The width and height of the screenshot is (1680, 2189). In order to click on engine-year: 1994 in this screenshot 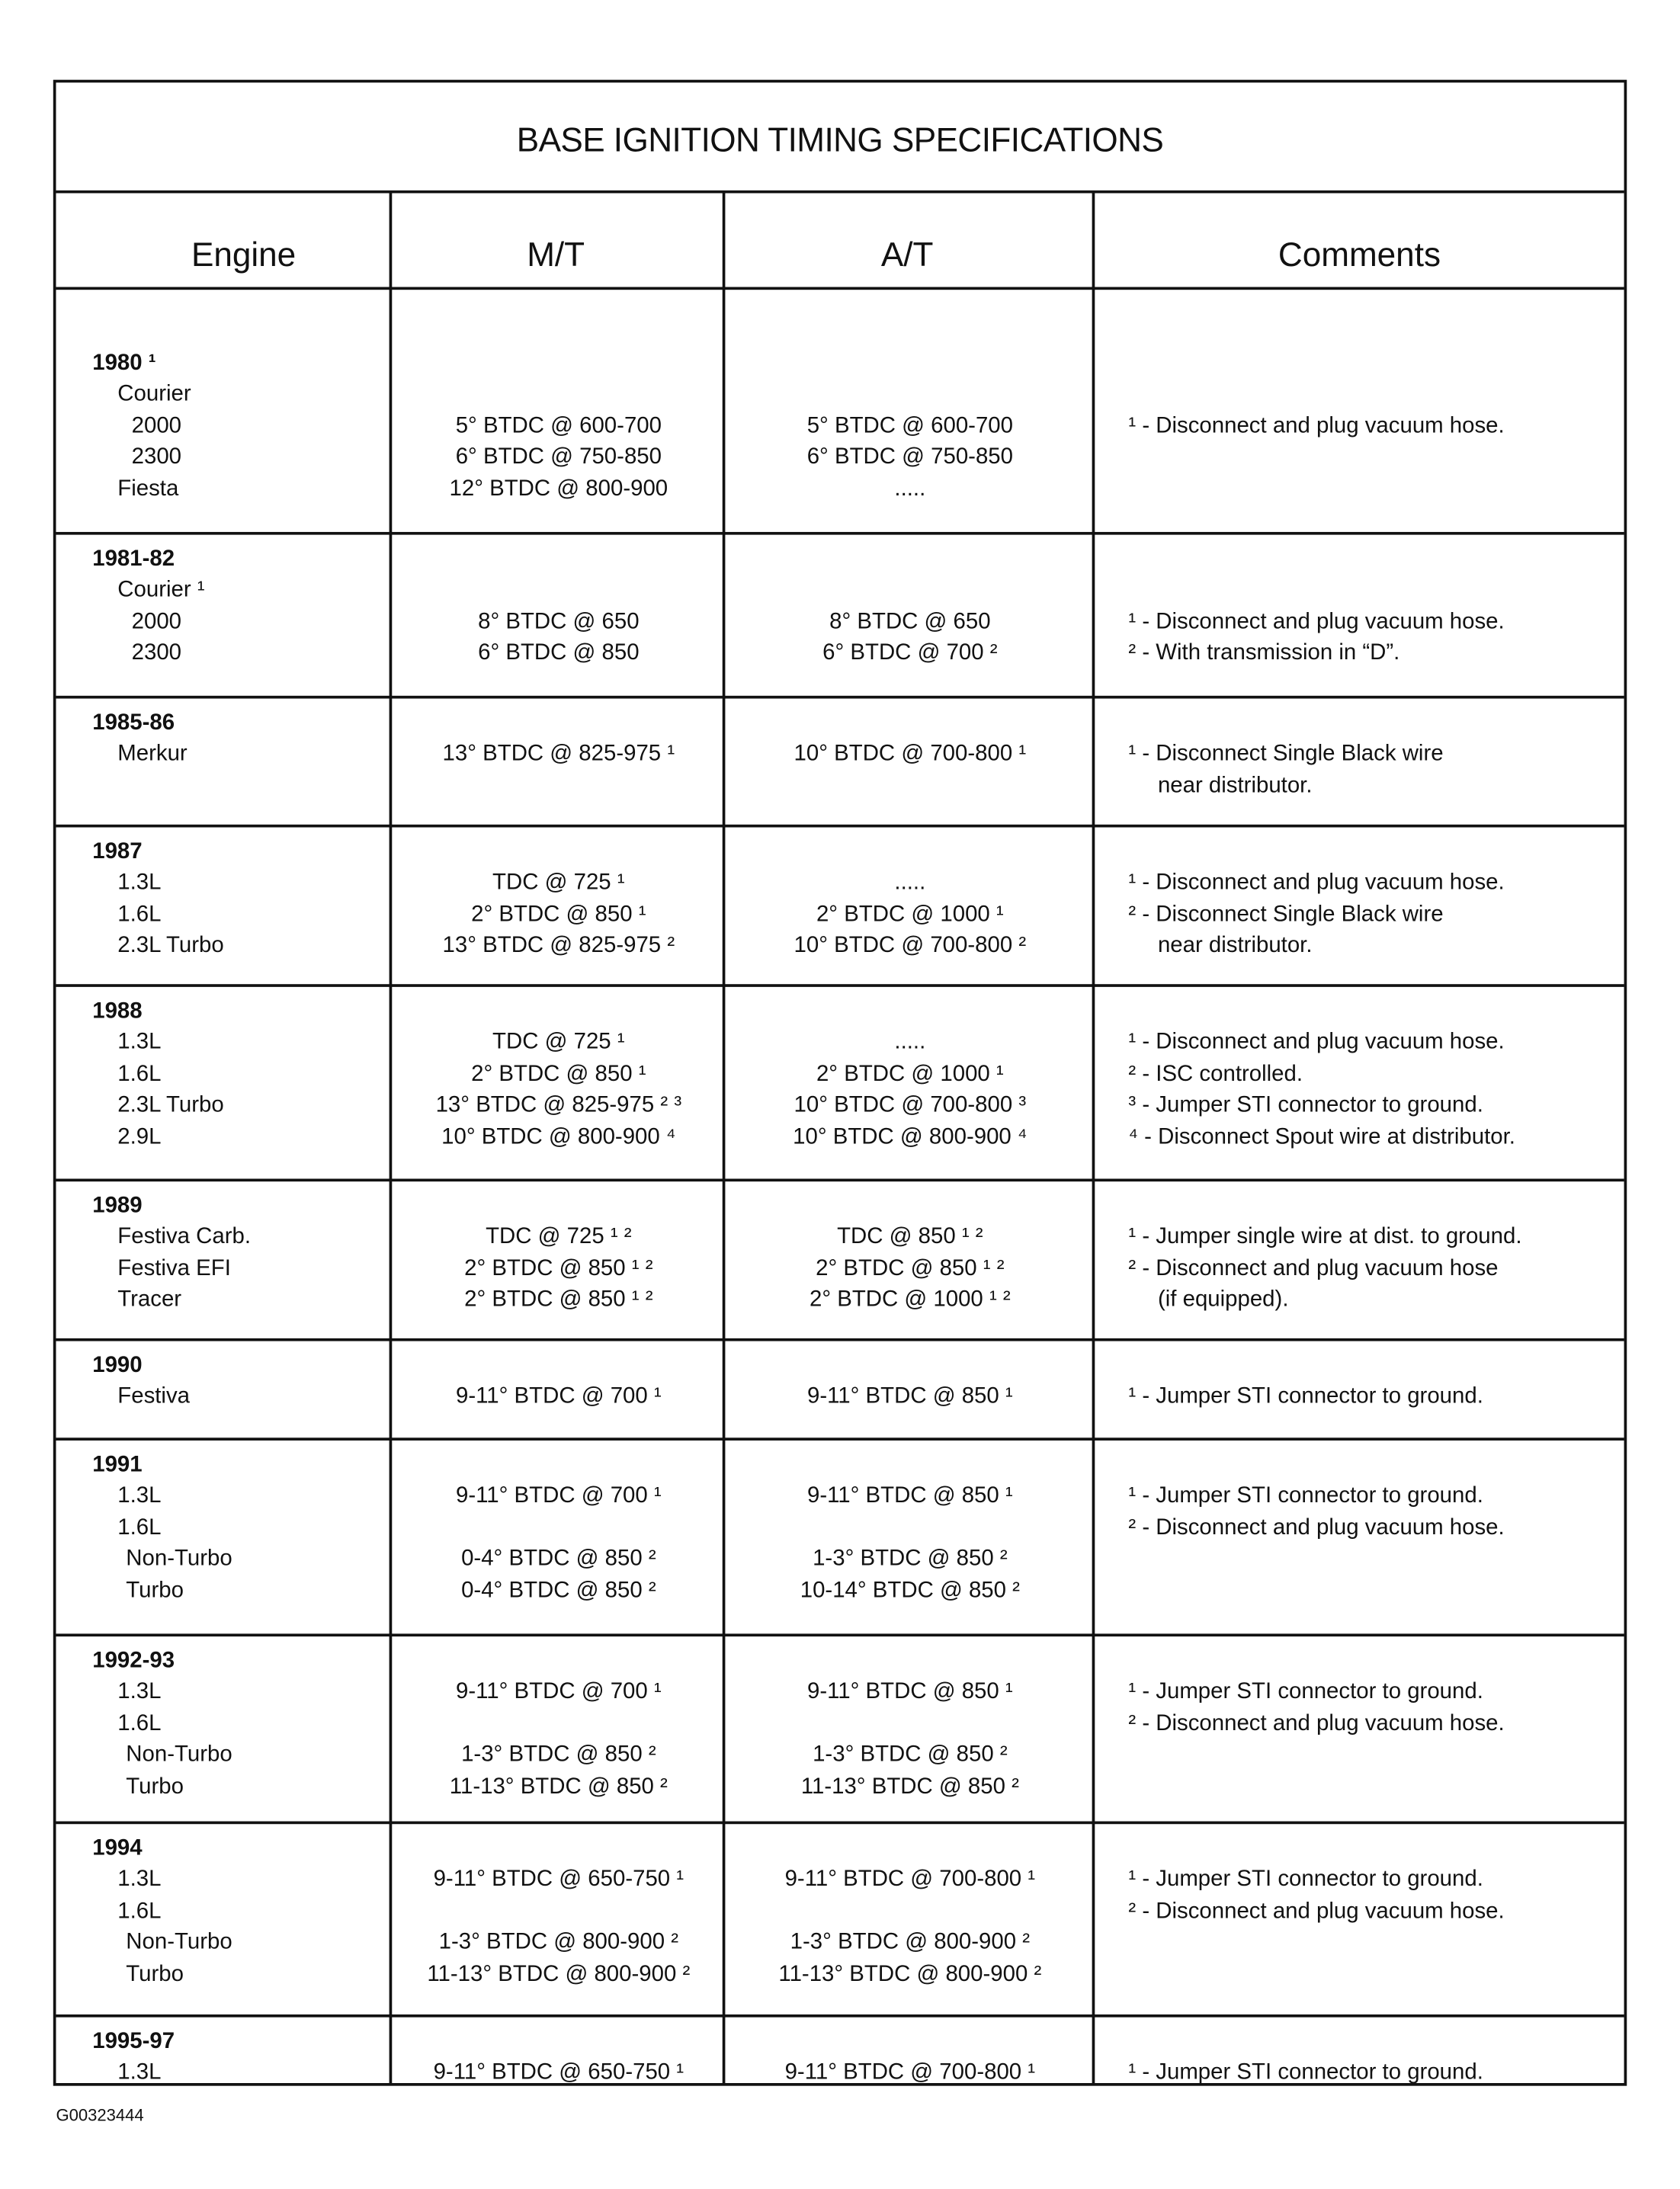, I will do `click(117, 1848)`.